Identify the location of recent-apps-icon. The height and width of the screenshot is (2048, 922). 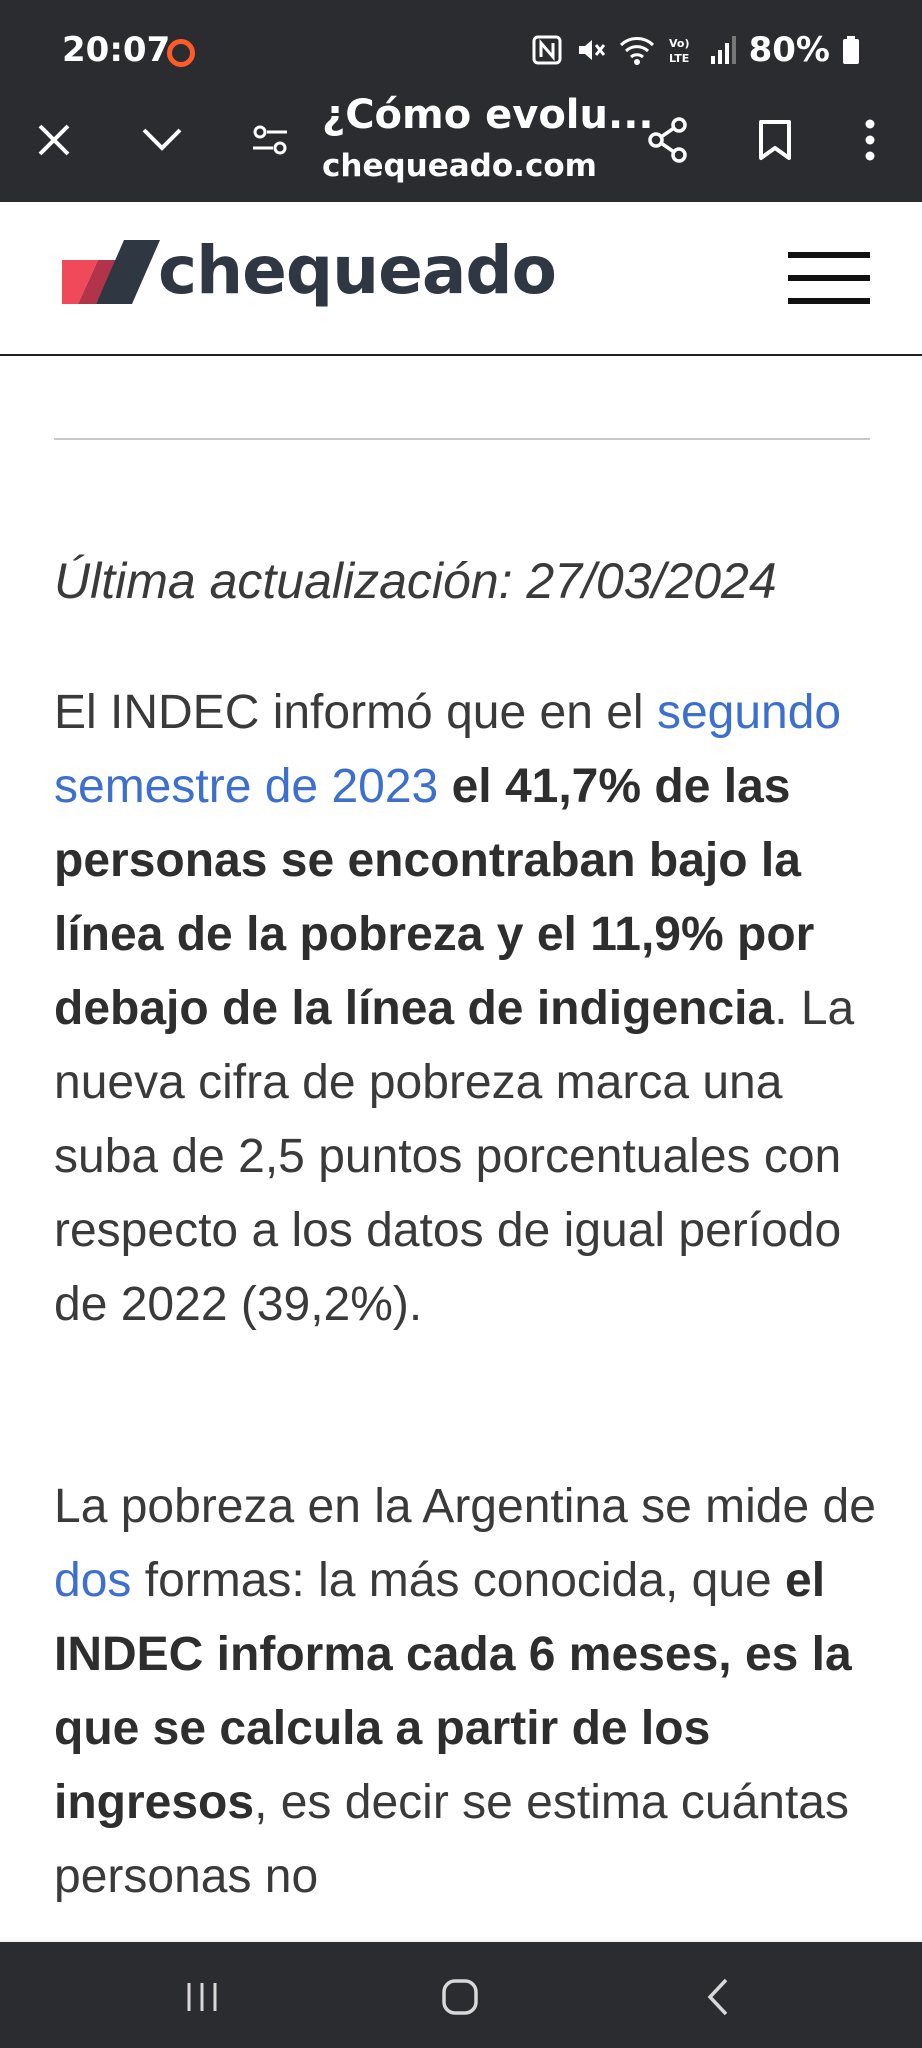
(202, 1997).